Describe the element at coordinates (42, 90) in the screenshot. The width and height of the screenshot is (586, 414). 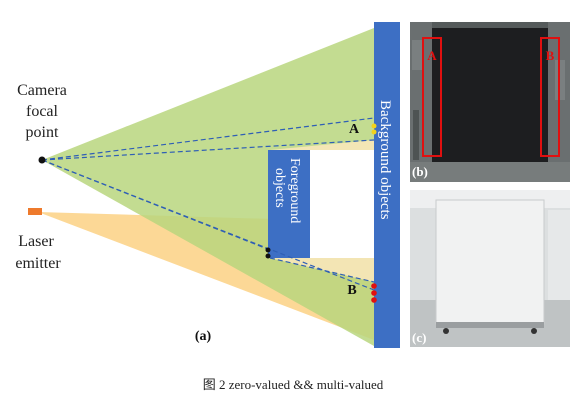
I see `camera-label-line-1: Camera` at that location.